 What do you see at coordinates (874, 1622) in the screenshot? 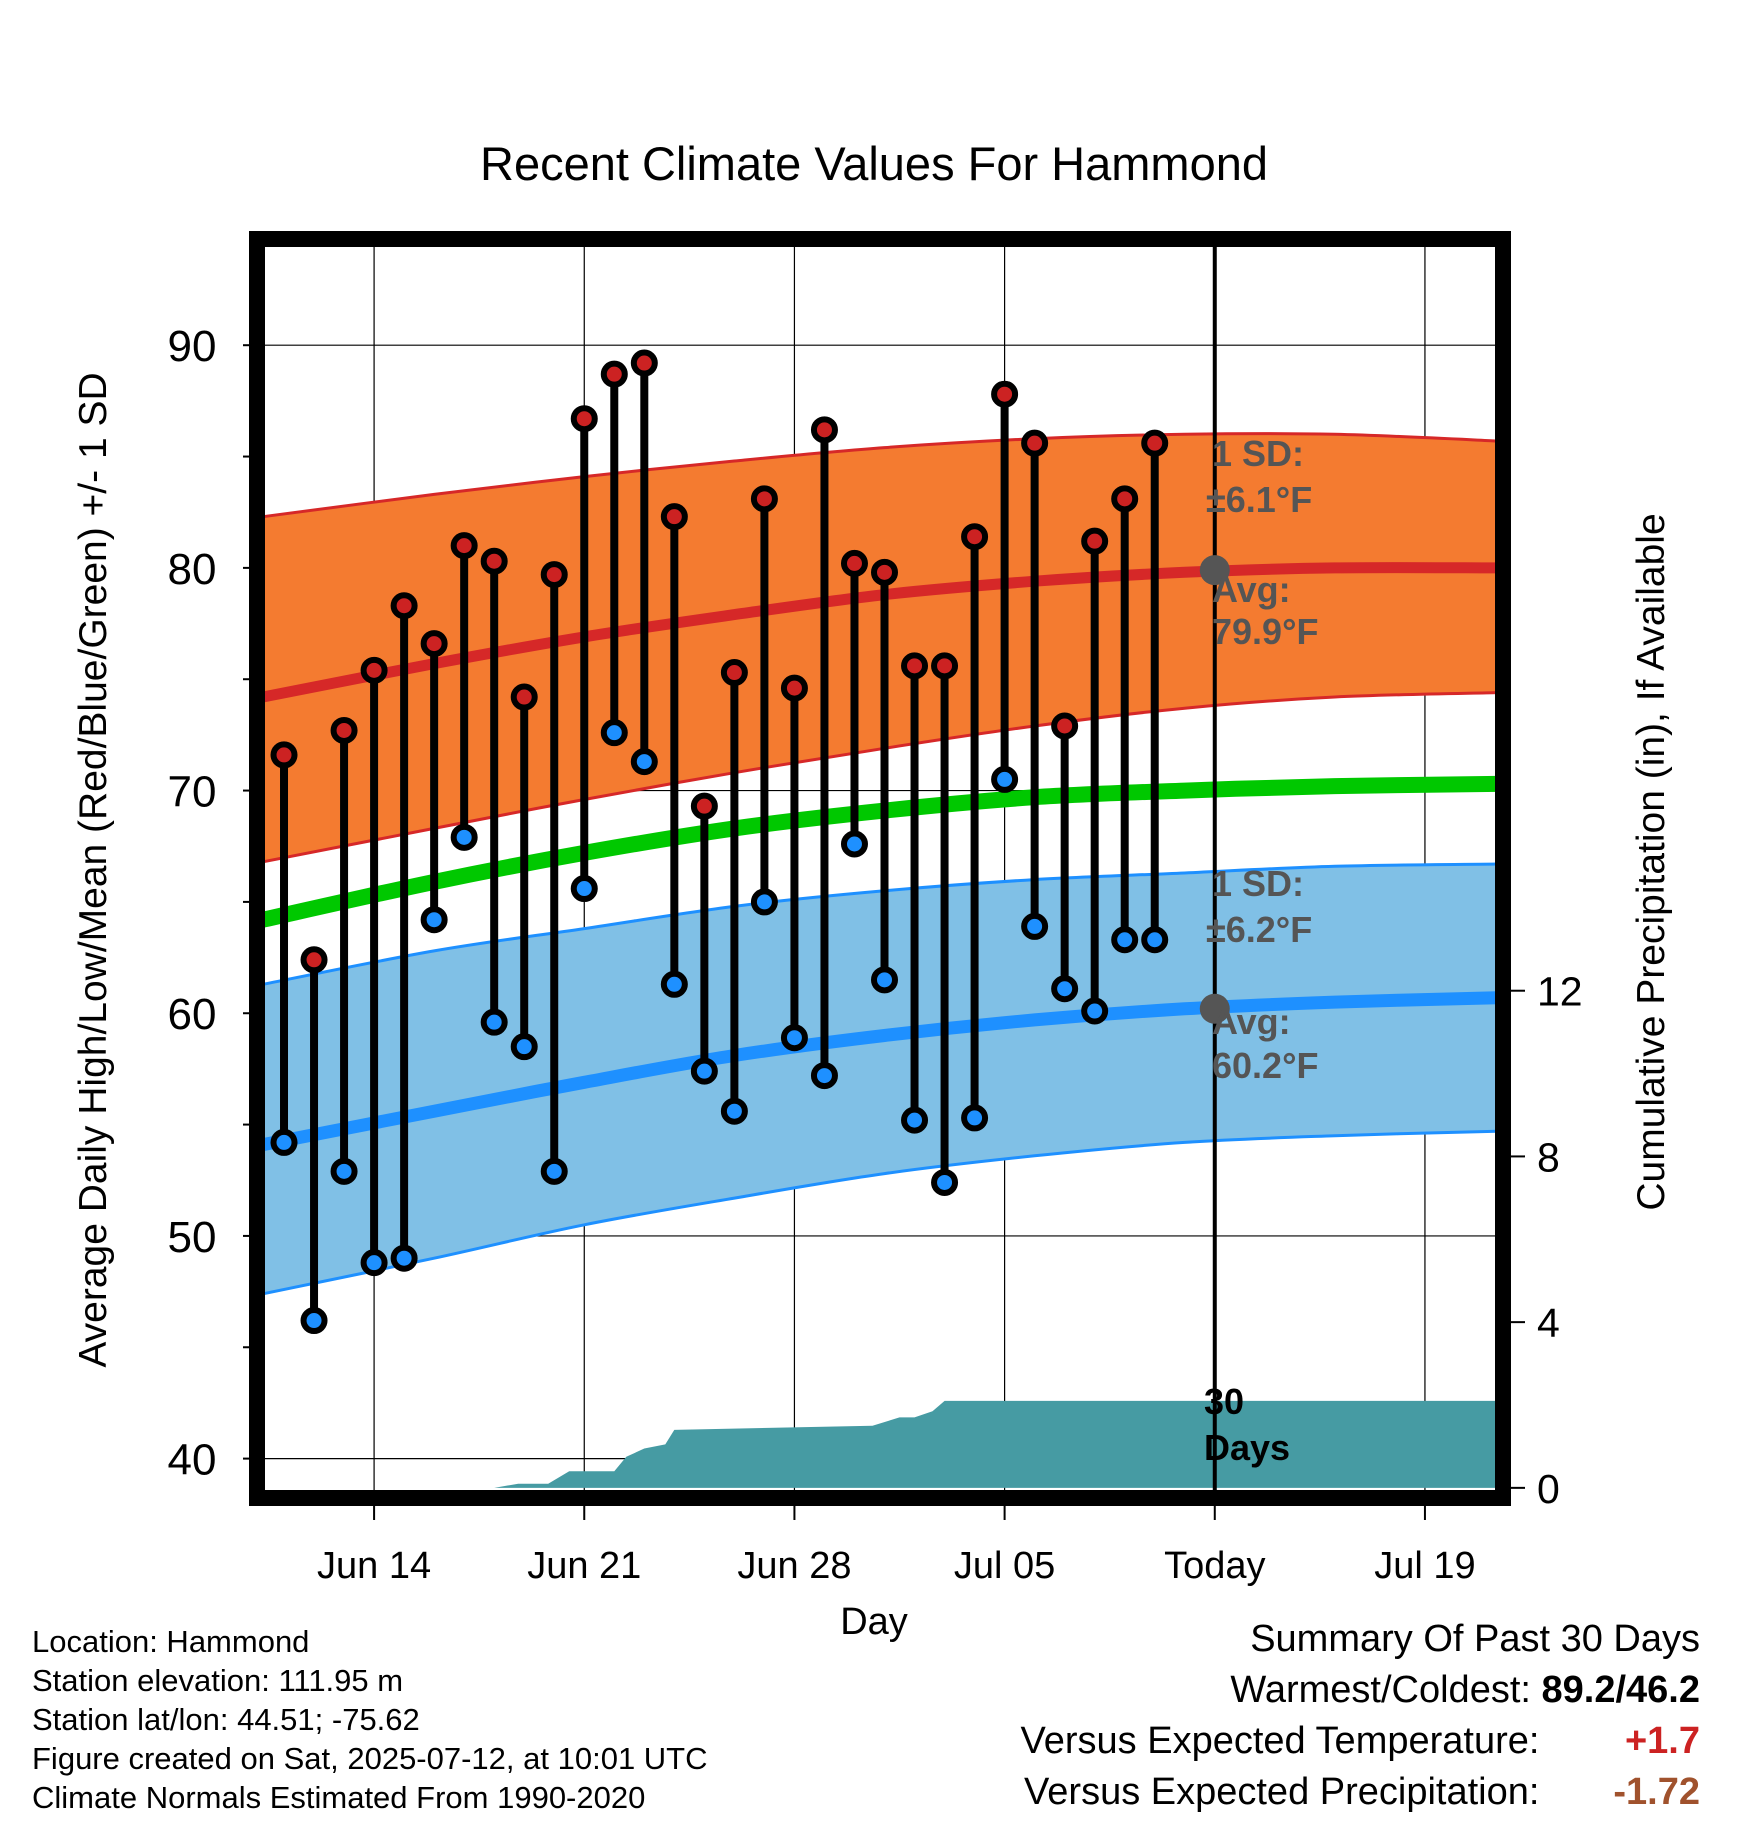
I see `x-axis-label: Day` at bounding box center [874, 1622].